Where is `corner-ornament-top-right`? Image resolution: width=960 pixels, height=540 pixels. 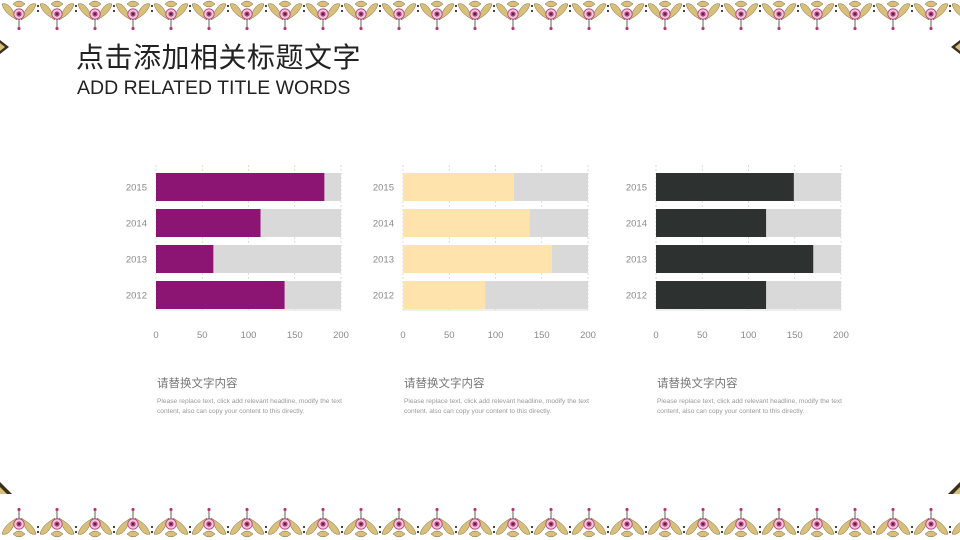 corner-ornament-top-right is located at coordinates (955, 47).